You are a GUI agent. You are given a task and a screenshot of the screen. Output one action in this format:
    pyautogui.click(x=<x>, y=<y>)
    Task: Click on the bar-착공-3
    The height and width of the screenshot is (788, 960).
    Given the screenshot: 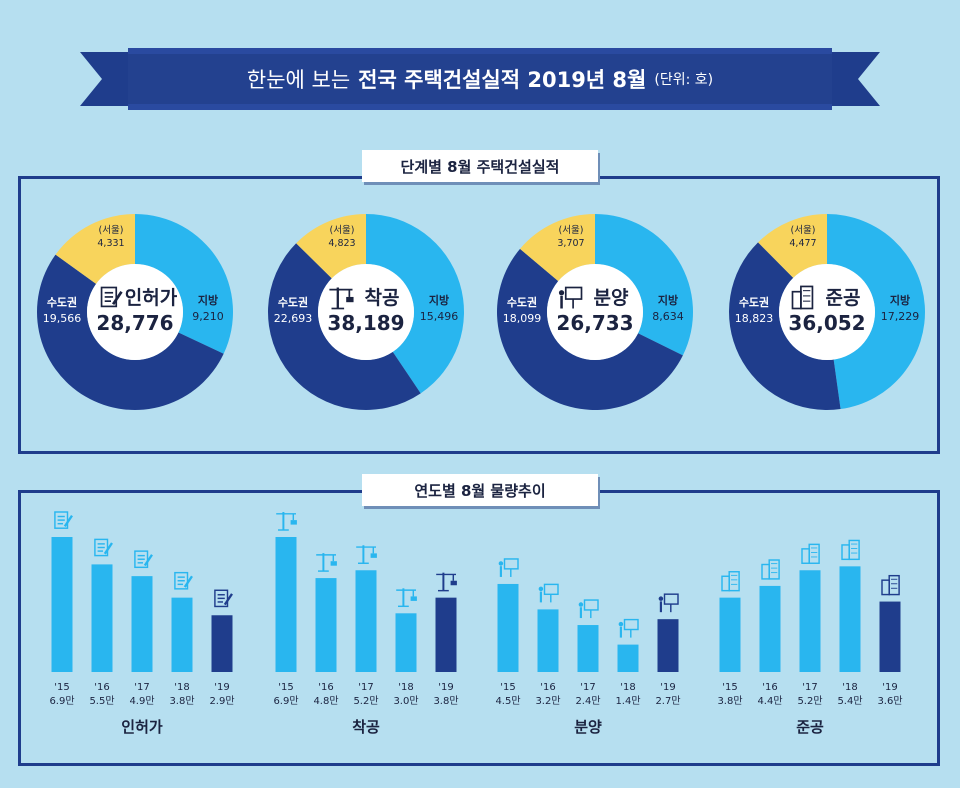 What is the action you would take?
    pyautogui.click(x=406, y=642)
    